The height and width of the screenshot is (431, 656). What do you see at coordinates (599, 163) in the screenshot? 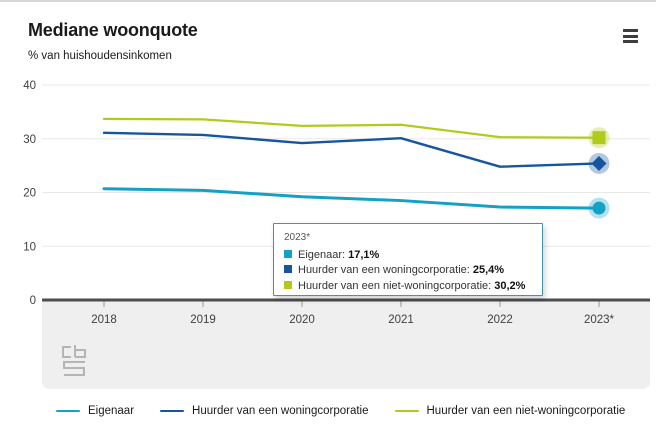
I see `series-end-marker-diamond` at bounding box center [599, 163].